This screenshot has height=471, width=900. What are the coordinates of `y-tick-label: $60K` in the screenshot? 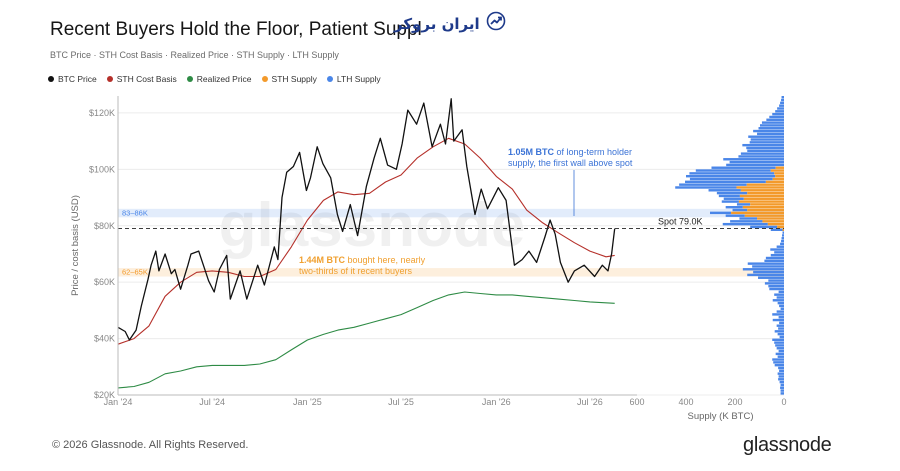 It's located at (104, 282).